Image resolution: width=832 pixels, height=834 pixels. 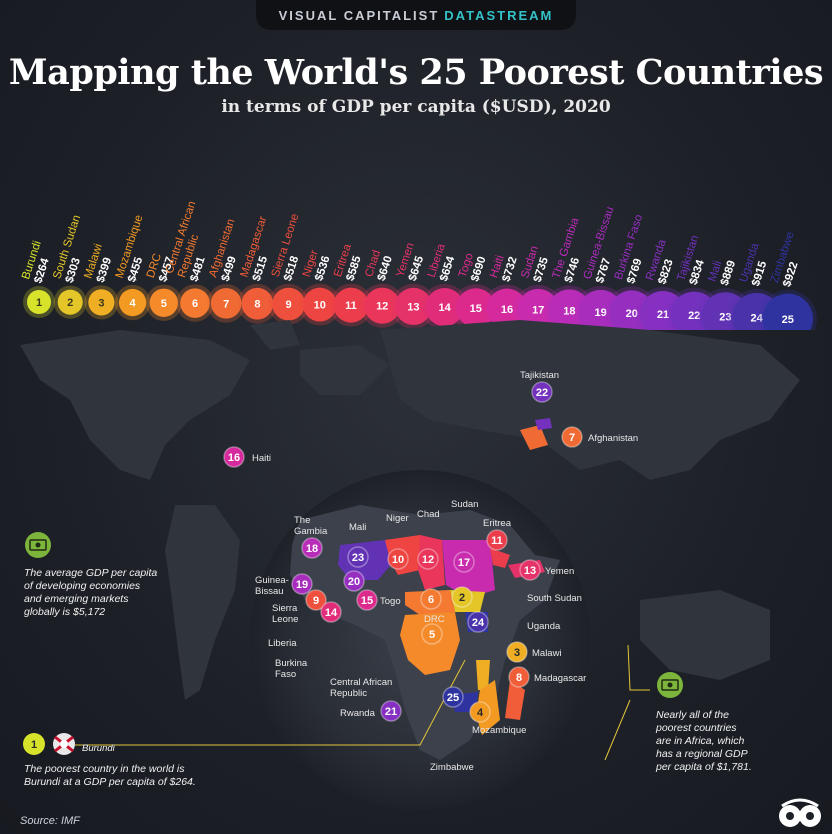 What do you see at coordinates (464, 562) in the screenshot?
I see `map-marker-17: 17` at bounding box center [464, 562].